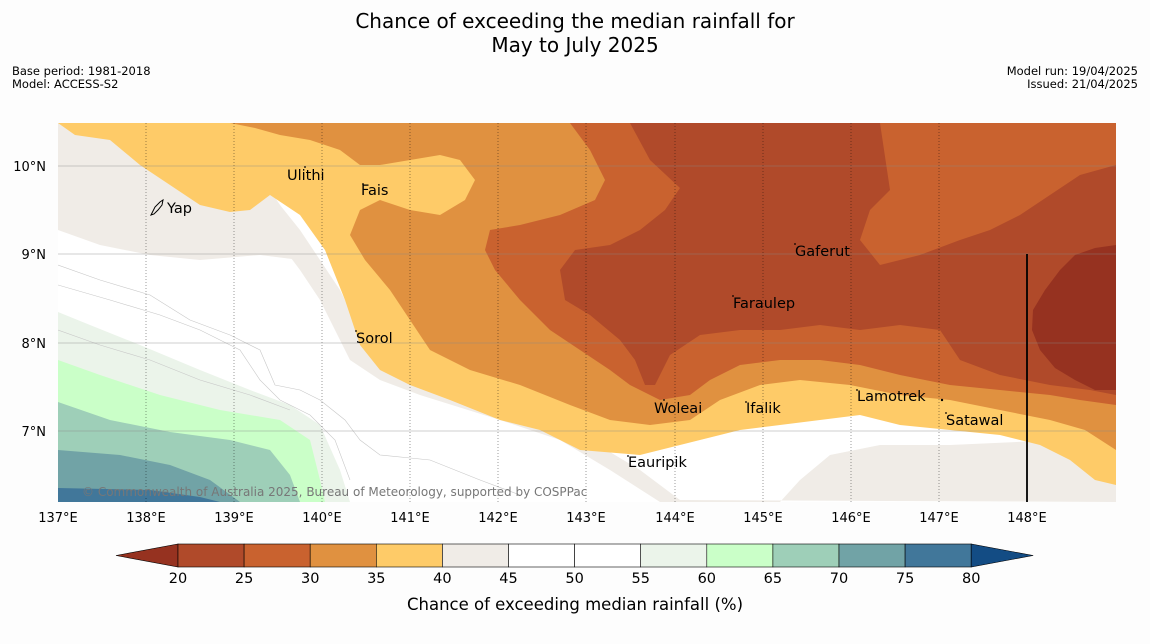 The height and width of the screenshot is (644, 1150). What do you see at coordinates (374, 339) in the screenshot?
I see `place-sorol: Sorol` at bounding box center [374, 339].